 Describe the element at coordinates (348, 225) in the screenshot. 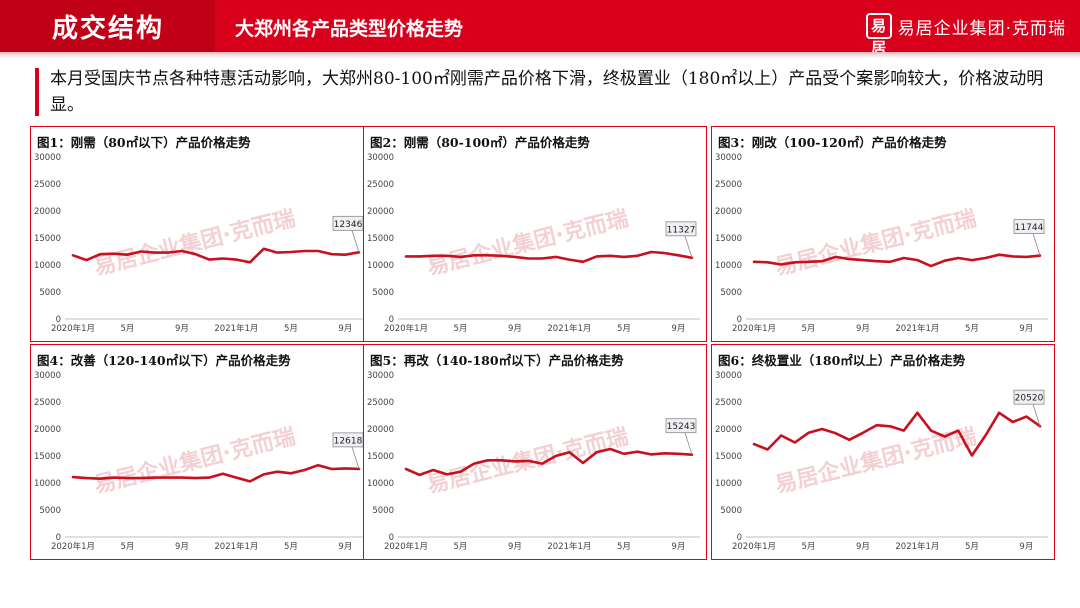

I see `data-label: 12346` at that location.